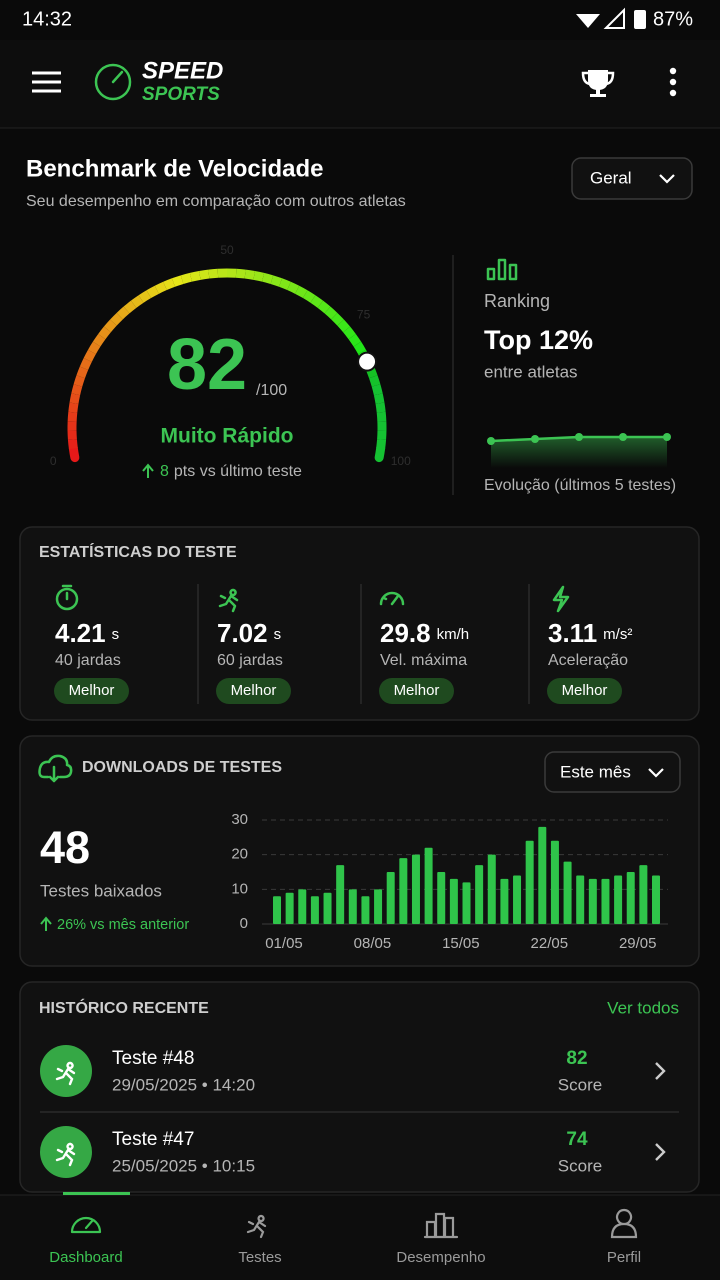 The height and width of the screenshot is (1280, 720). Describe the element at coordinates (579, 452) in the screenshot. I see `trend-area` at that location.